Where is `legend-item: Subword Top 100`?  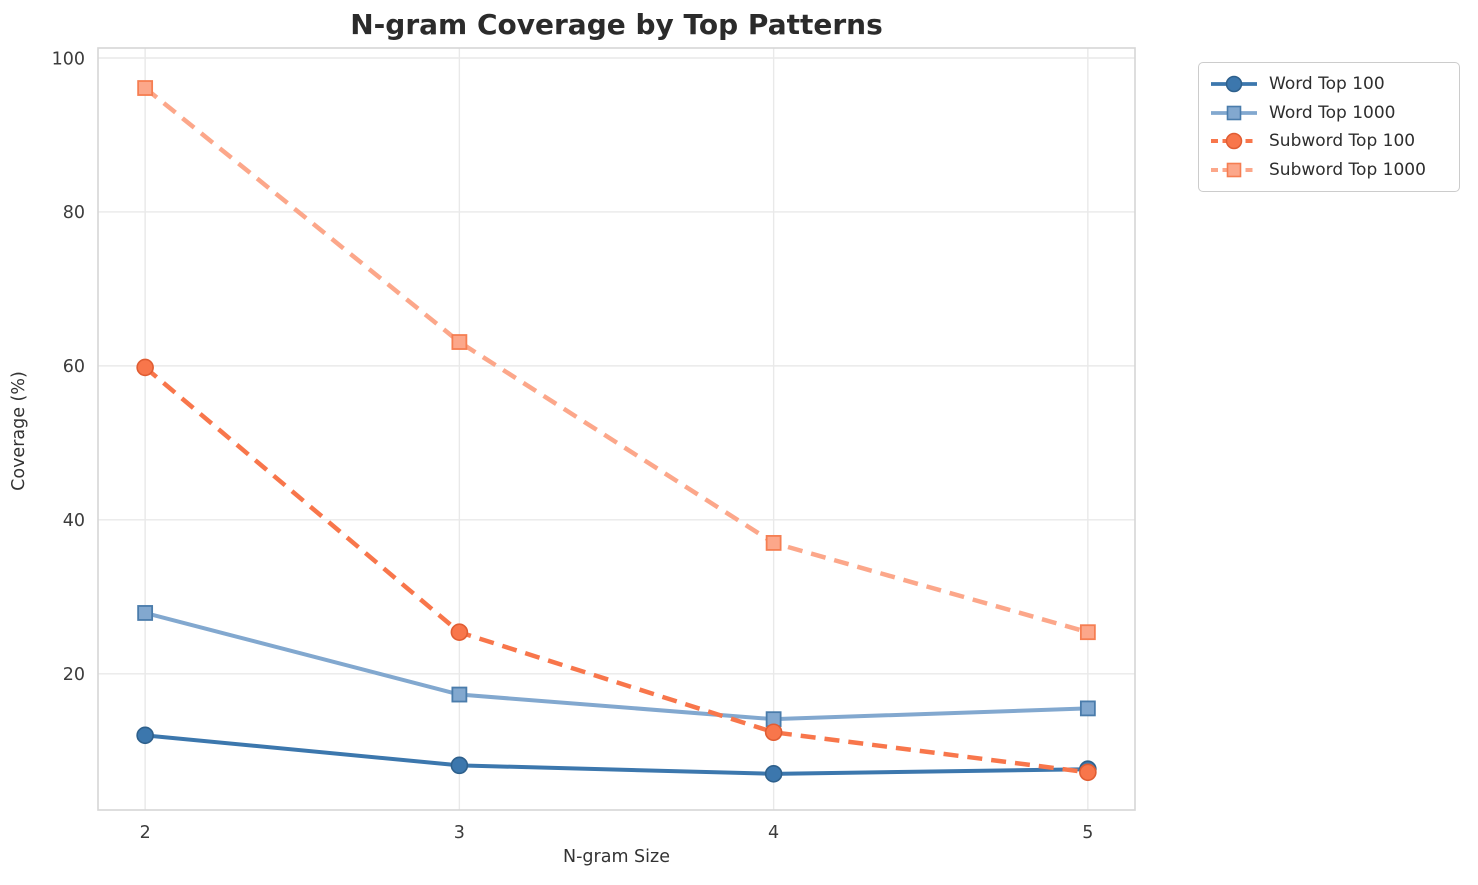 legend-item: Subword Top 100 is located at coordinates (1331, 141).